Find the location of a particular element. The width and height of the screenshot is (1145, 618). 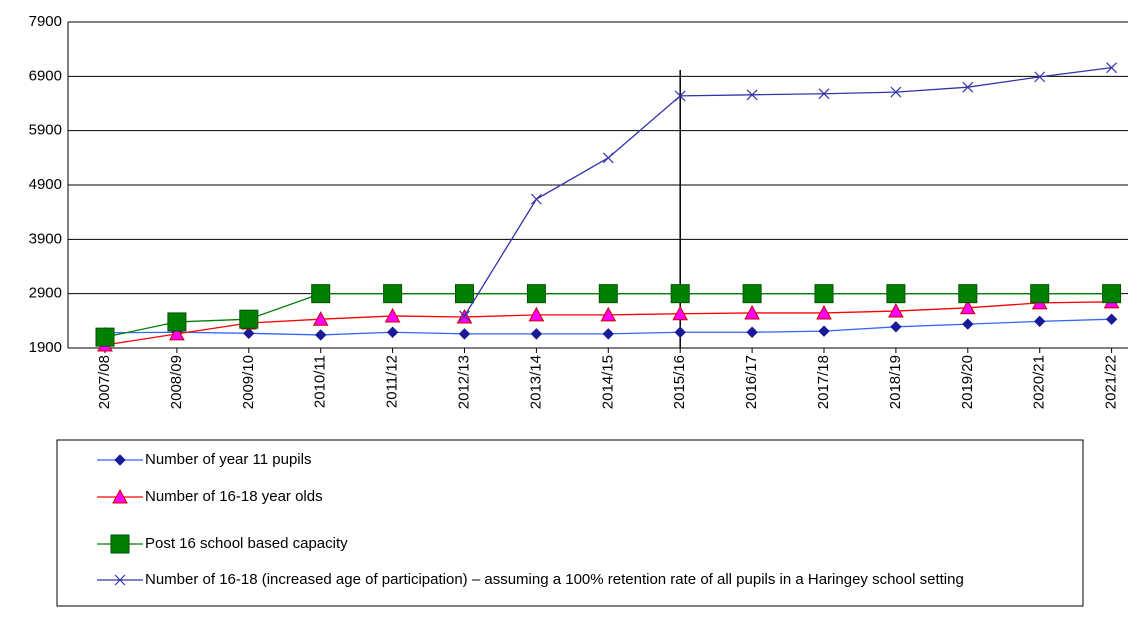

x-tick-label: 2020/21 is located at coordinates (1039, 382).